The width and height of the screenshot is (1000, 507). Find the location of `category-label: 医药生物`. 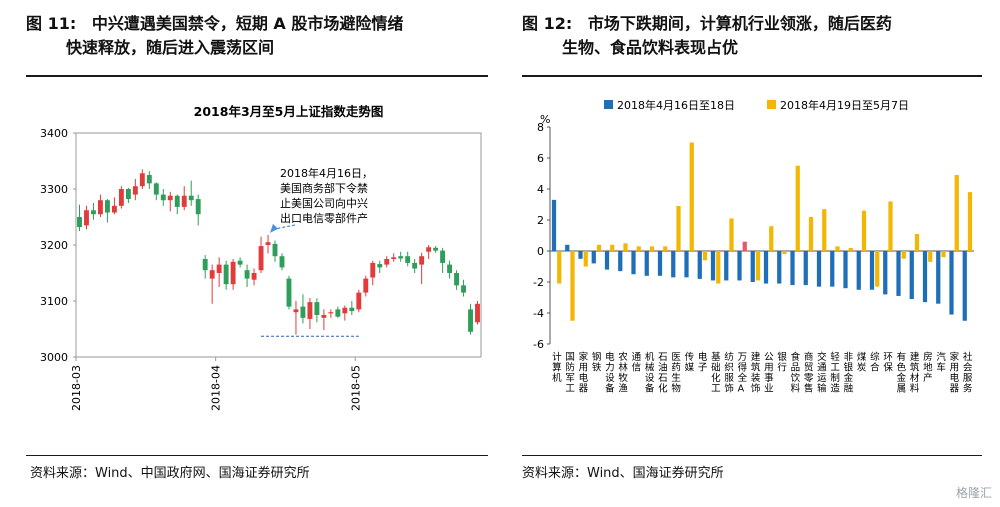

category-label: 医药生物 is located at coordinates (676, 373).